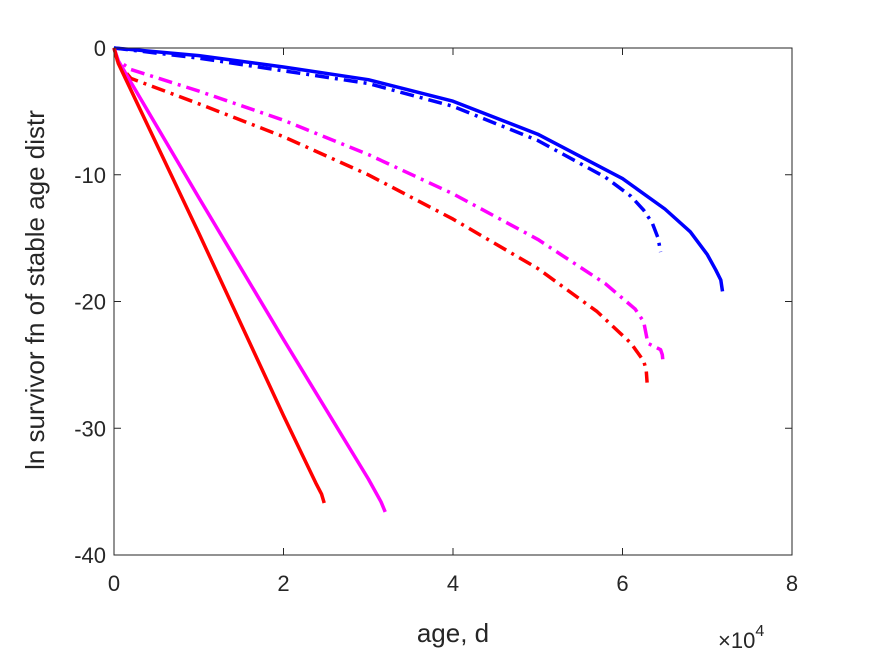  What do you see at coordinates (283, 583) in the screenshot?
I see `x-tick-label: 2` at bounding box center [283, 583].